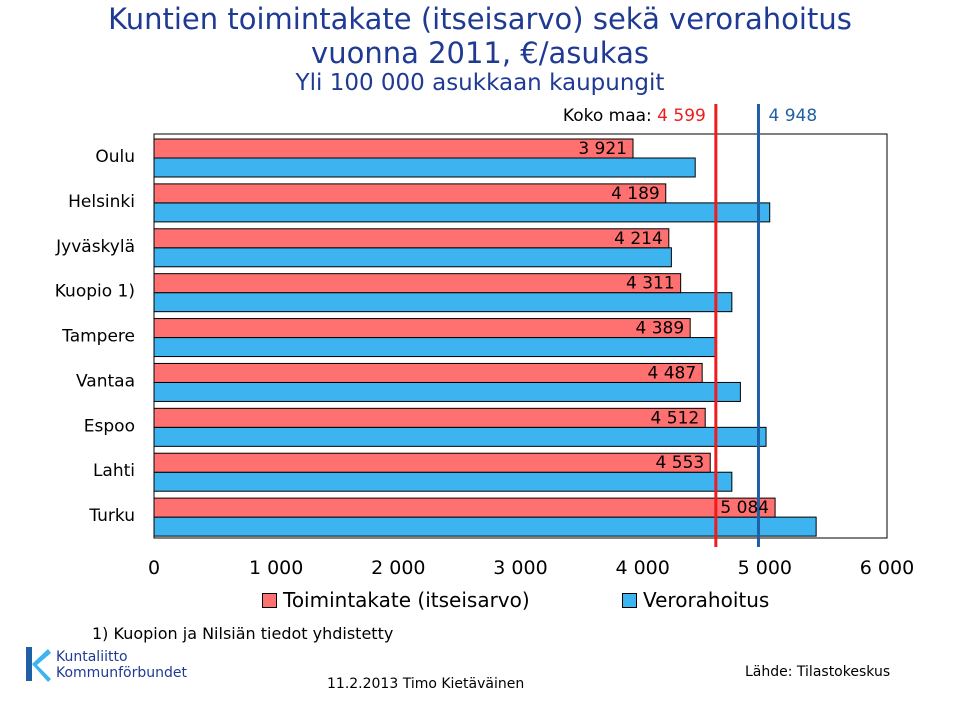  Describe the element at coordinates (887, 568) in the screenshot. I see `x-tick-label: 6 000` at that location.